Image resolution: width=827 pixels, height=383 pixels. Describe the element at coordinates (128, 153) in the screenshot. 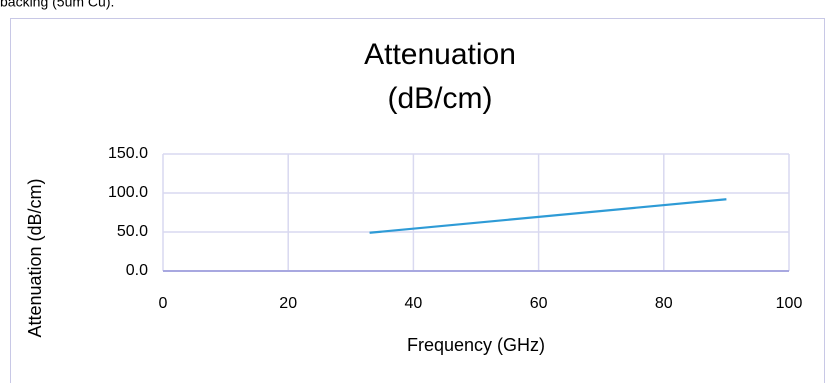

I see `y-tick-label: 150.0` at that location.